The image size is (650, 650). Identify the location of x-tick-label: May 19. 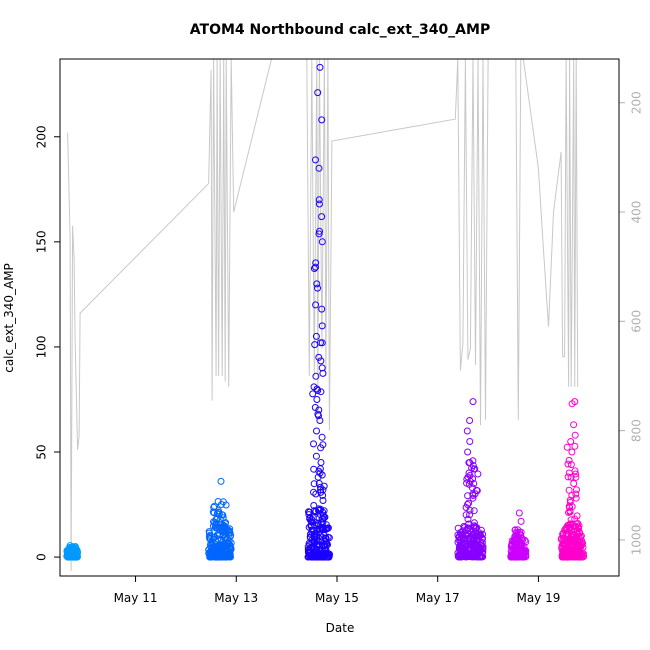
(538, 598).